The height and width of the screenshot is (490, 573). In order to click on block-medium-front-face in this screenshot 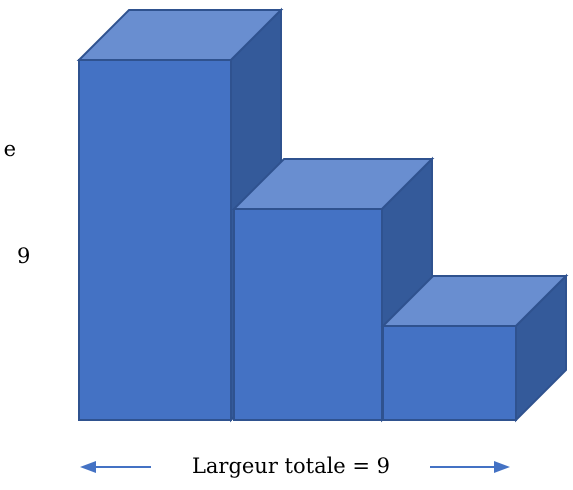, I will do `click(308, 314)`.